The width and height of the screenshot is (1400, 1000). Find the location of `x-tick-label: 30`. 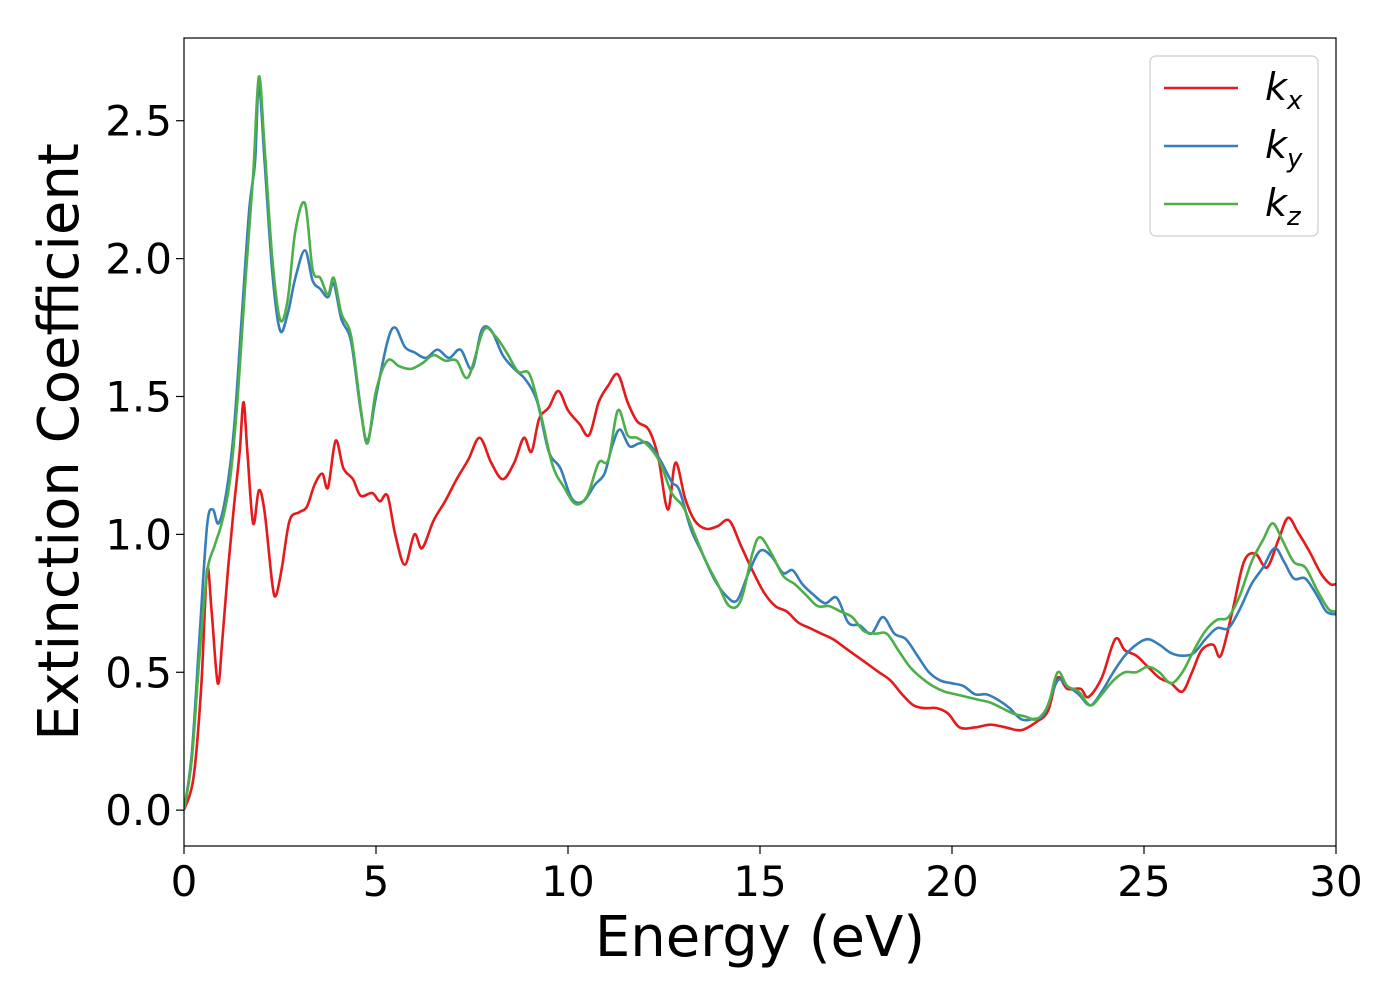

x-tick-label: 30 is located at coordinates (1335, 881).